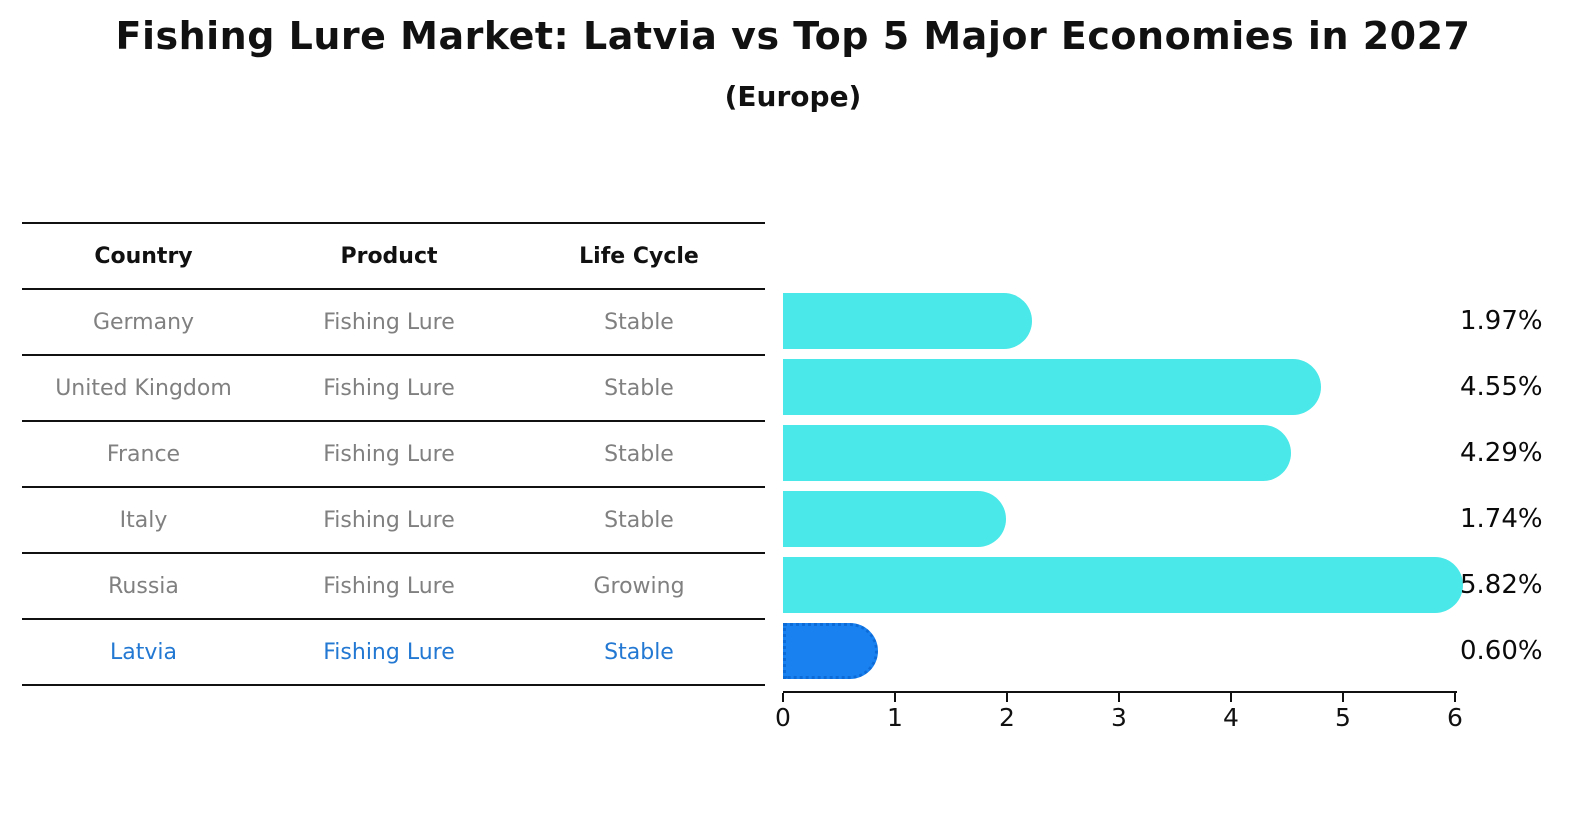 The height and width of the screenshot is (823, 1586). Describe the element at coordinates (1501, 651) in the screenshot. I see `value-label-latvia: 0.60%` at that location.